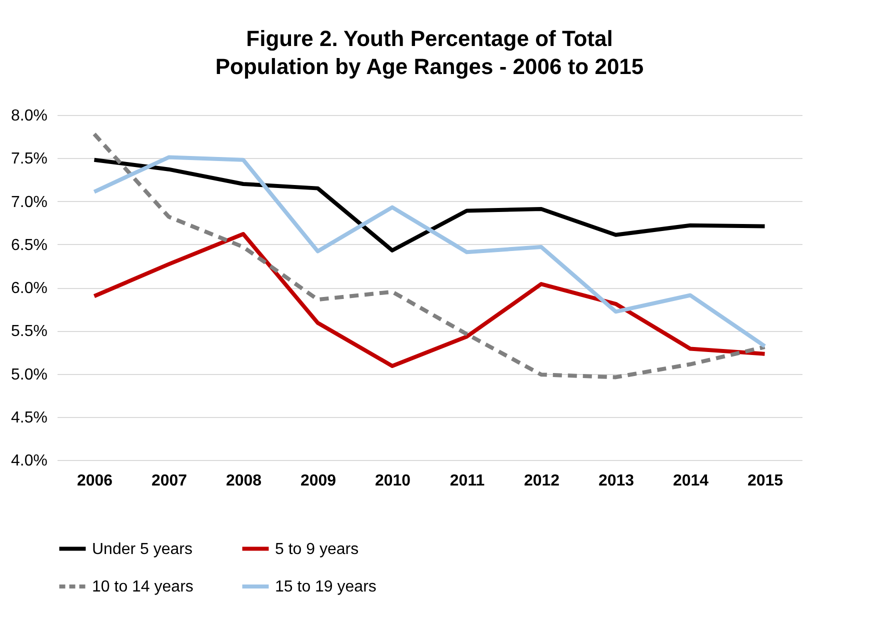 The image size is (873, 627). Describe the element at coordinates (29, 245) in the screenshot. I see `y-tick-label: 6.5%` at that location.